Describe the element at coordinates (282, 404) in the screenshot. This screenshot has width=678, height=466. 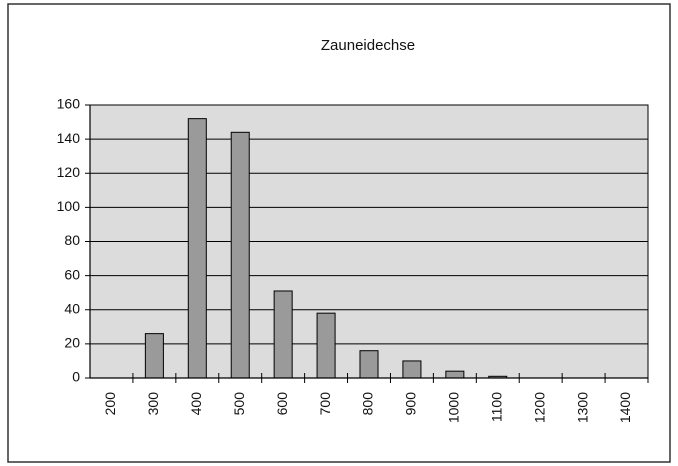
I see `x-tick-label: 600` at that location.